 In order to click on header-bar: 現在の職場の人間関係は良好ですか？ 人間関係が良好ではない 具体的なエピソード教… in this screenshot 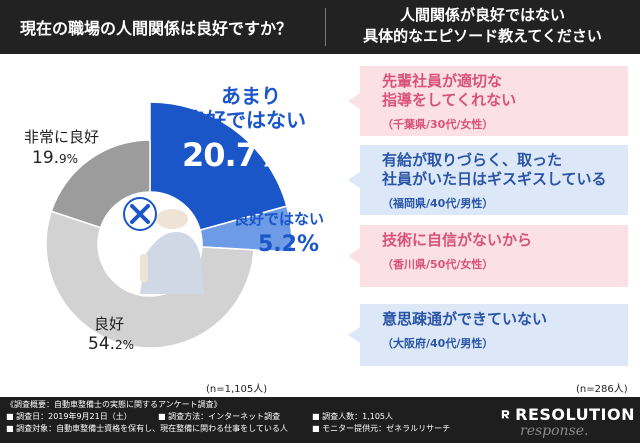, I will do `click(320, 27)`.